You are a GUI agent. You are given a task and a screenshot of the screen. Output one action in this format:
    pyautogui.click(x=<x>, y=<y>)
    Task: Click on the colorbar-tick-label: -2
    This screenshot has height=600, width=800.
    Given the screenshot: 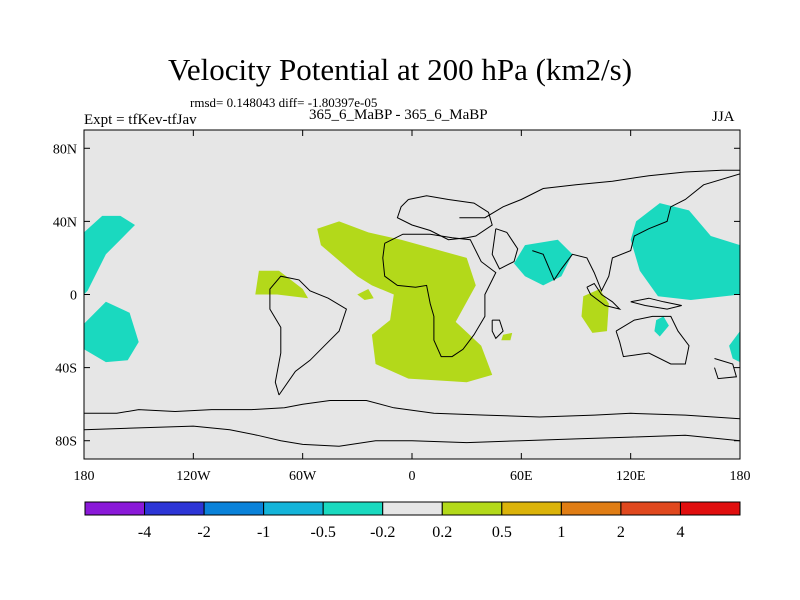 What is the action you would take?
    pyautogui.click(x=203, y=532)
    